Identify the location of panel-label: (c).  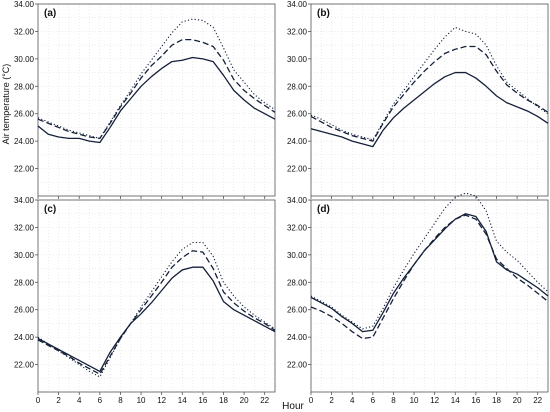
(50, 209).